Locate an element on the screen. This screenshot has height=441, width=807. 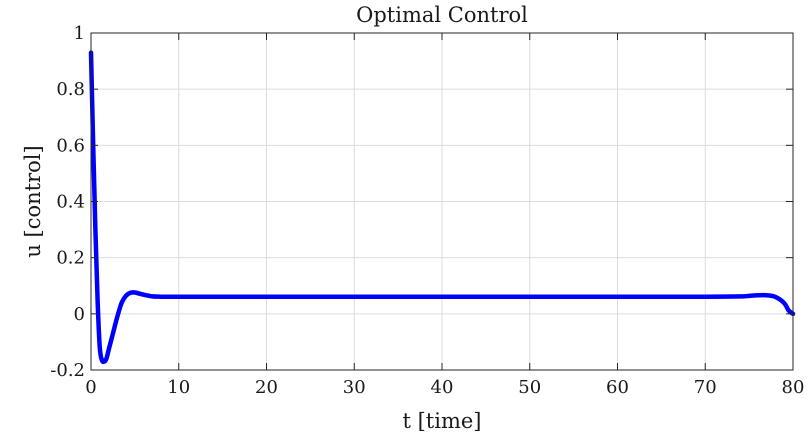
y-tick-label: 0.2 is located at coordinates (70, 258).